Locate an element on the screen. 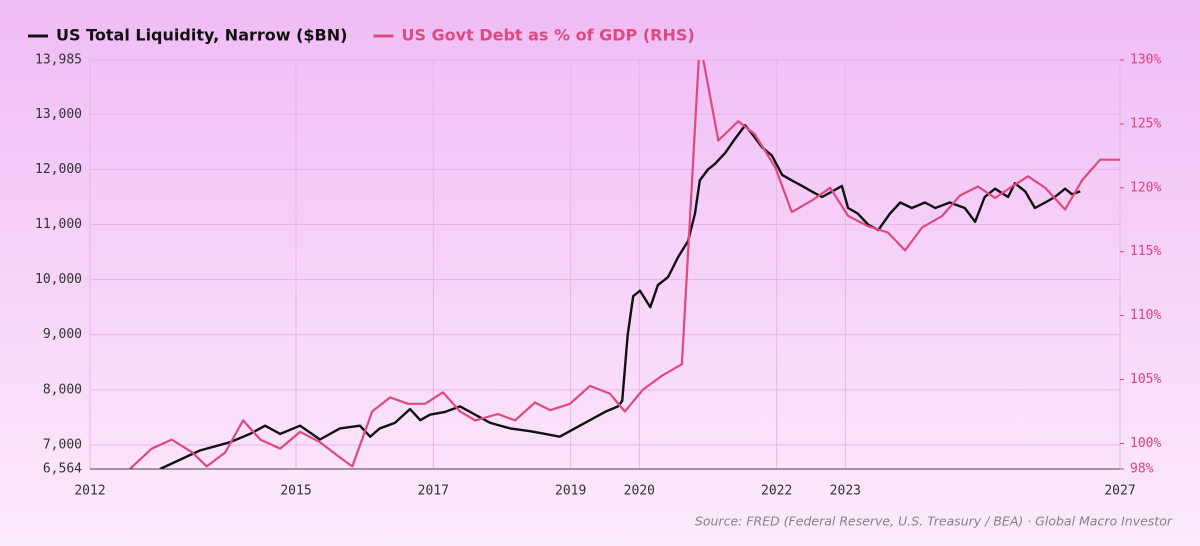  y-tick-label: 13,985 is located at coordinates (58, 60).